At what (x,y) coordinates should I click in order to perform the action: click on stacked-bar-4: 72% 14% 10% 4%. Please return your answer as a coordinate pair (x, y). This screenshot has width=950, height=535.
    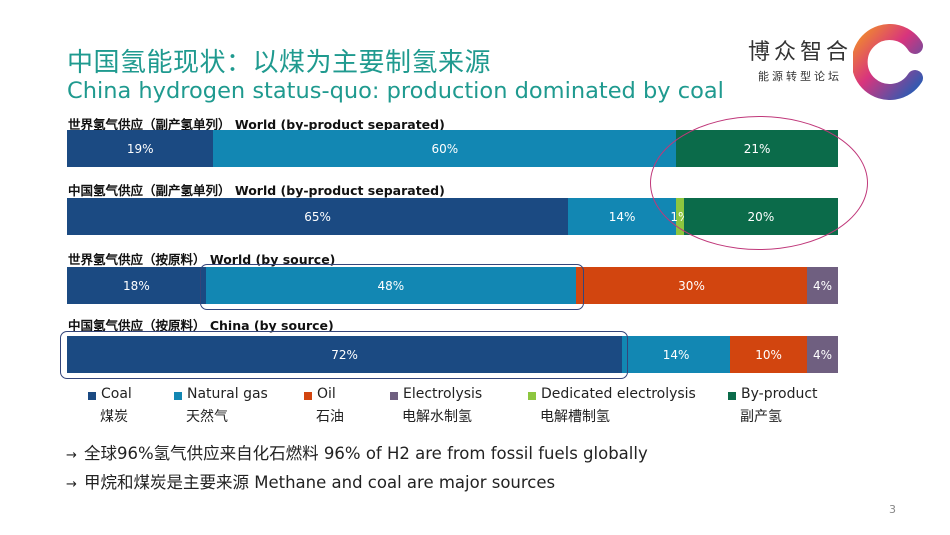
    Looking at the image, I should click on (452, 354).